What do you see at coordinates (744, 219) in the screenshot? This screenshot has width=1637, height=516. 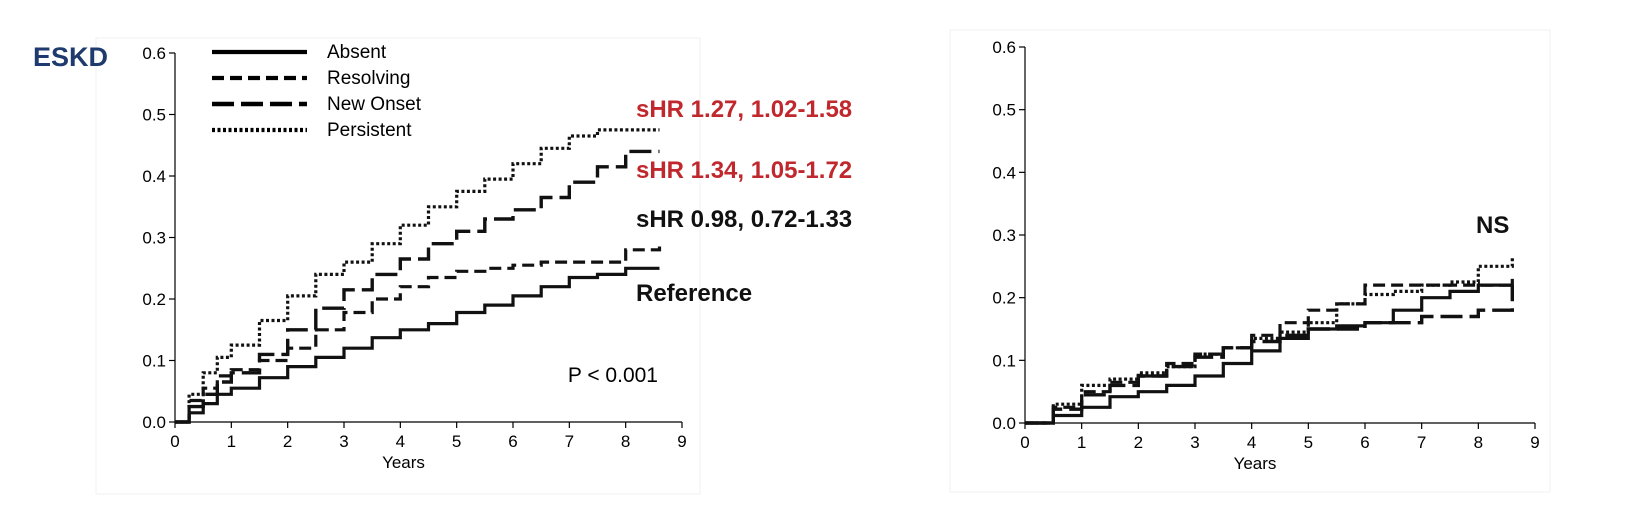 I see `annotation-label: sHR 0.98, 0.72-1.33` at bounding box center [744, 219].